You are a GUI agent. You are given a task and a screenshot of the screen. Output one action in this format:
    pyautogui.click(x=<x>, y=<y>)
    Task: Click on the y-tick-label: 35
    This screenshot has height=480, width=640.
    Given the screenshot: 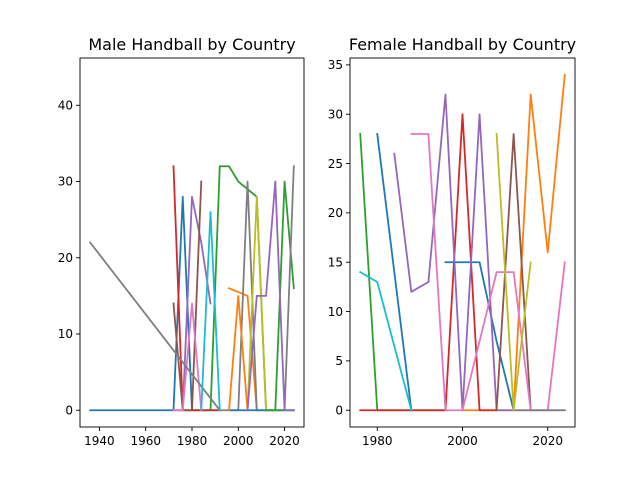 What is the action you would take?
    pyautogui.click(x=335, y=65)
    